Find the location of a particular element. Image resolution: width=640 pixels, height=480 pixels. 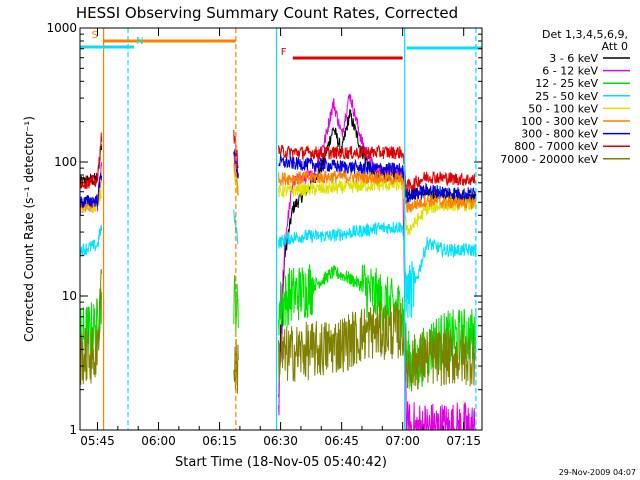

x-tick-label: 07:15 is located at coordinates (463, 441).